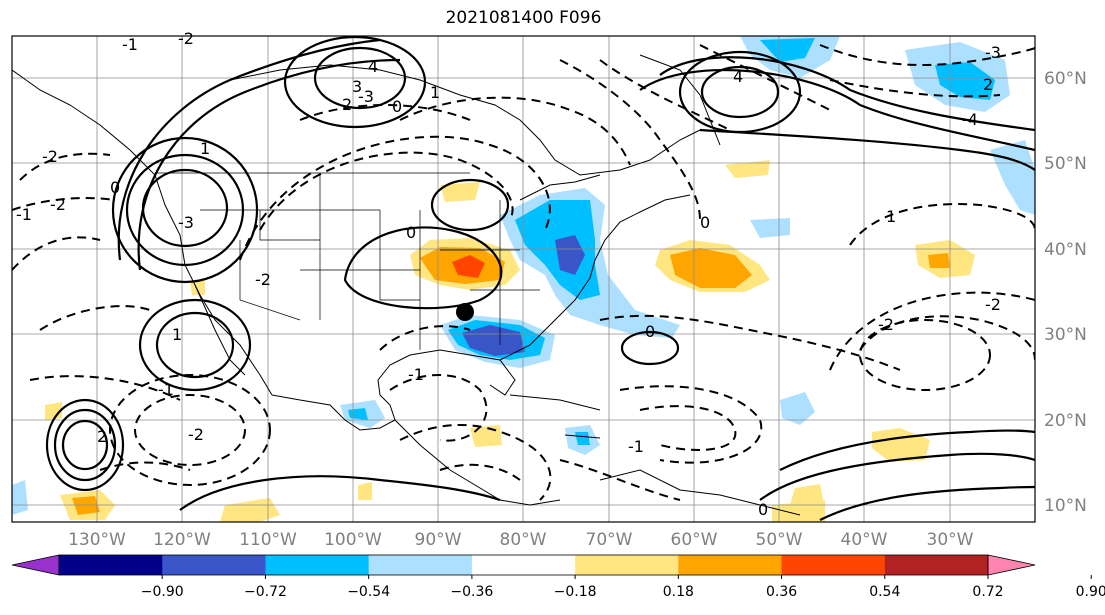  I want to click on state-borders, so click(347, 261).